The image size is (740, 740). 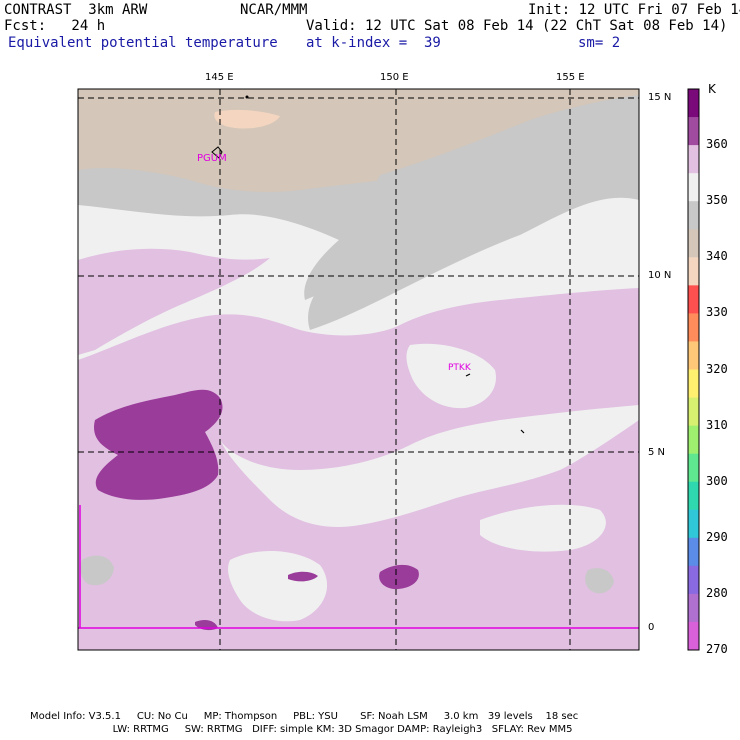 What do you see at coordinates (712, 89) in the screenshot?
I see `colorbar-unit: K` at bounding box center [712, 89].